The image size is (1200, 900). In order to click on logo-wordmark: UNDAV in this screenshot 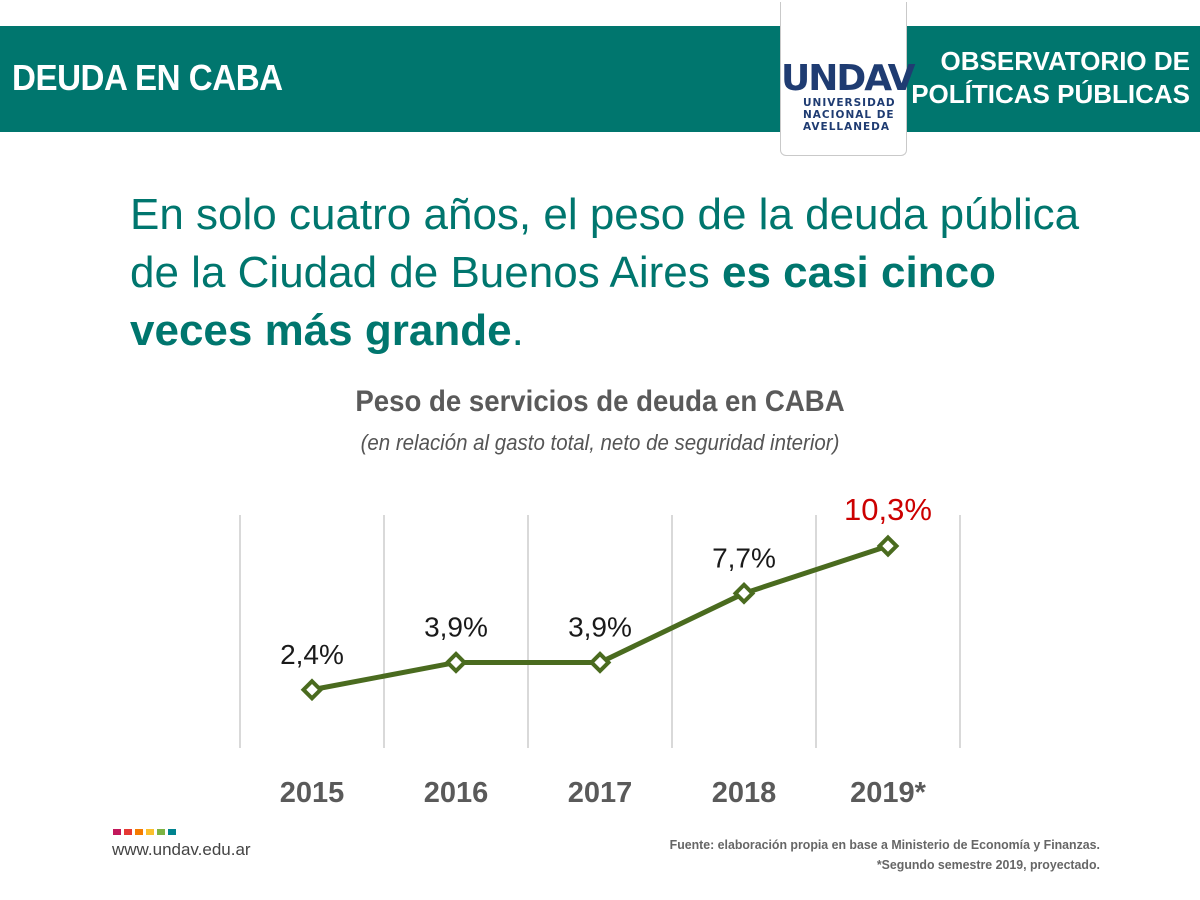, I will do `click(848, 78)`.